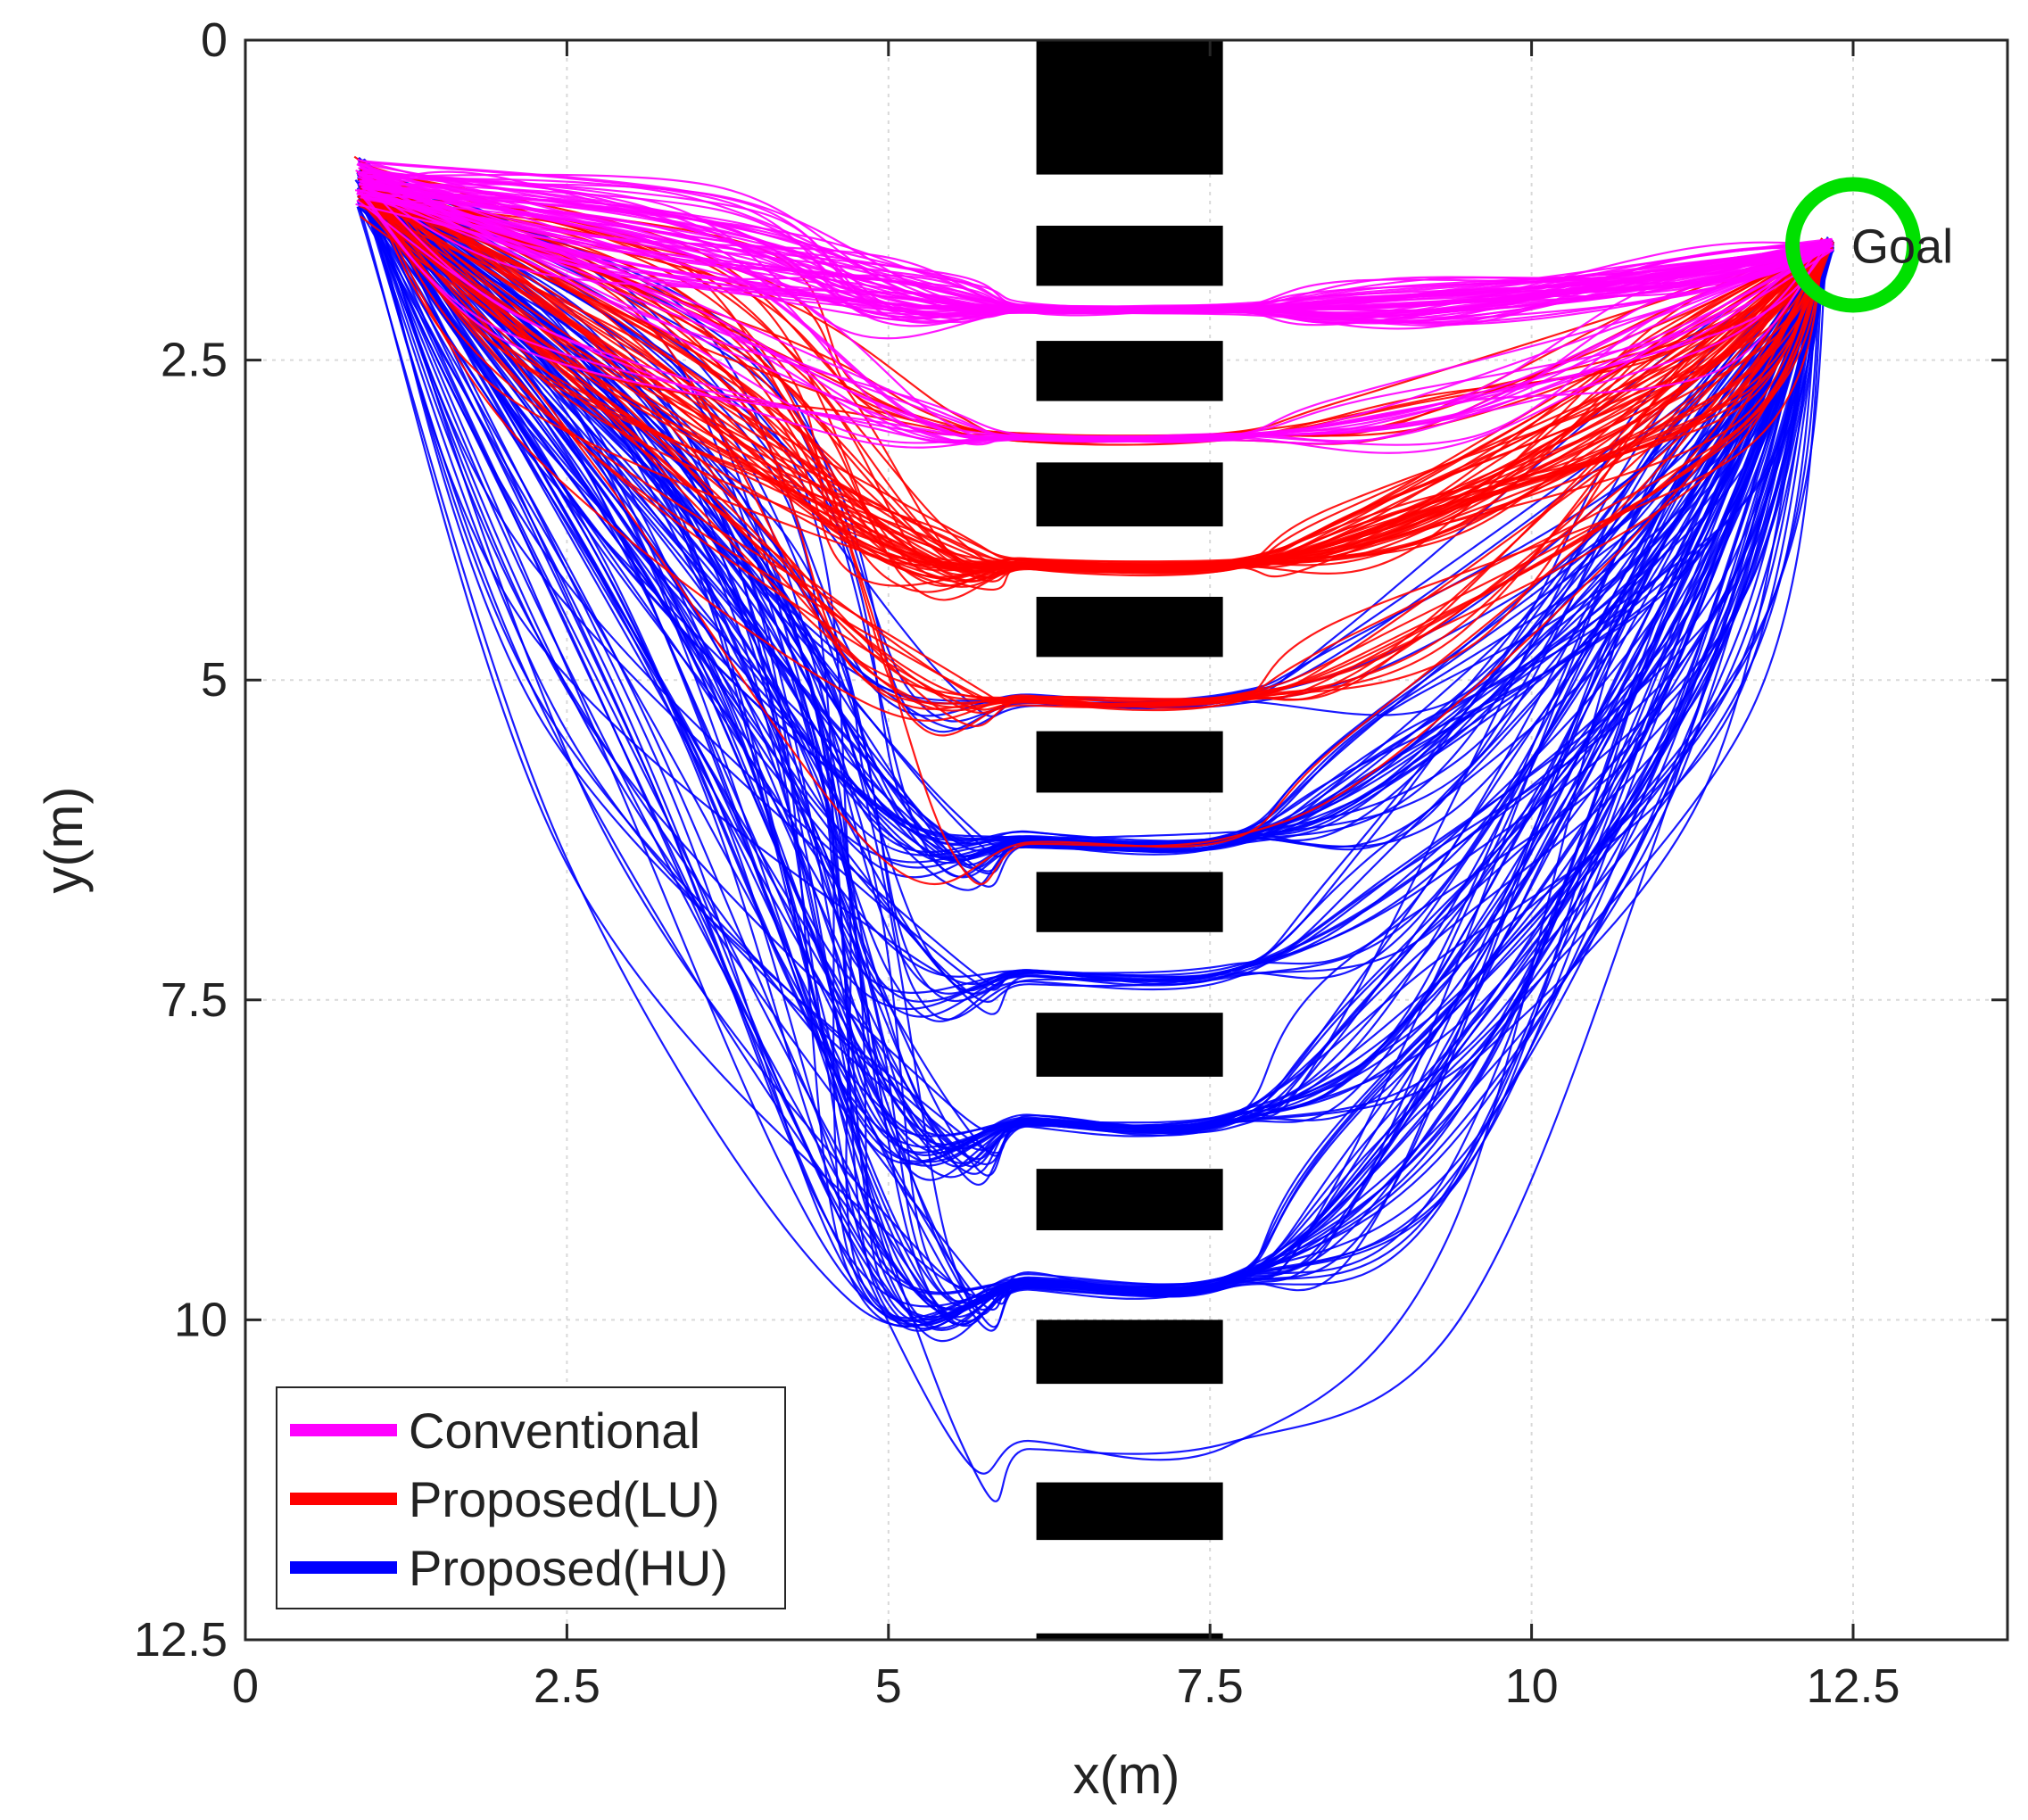 This screenshot has height=1820, width=2028. I want to click on legend-label: Proposed(LU), so click(564, 1499).